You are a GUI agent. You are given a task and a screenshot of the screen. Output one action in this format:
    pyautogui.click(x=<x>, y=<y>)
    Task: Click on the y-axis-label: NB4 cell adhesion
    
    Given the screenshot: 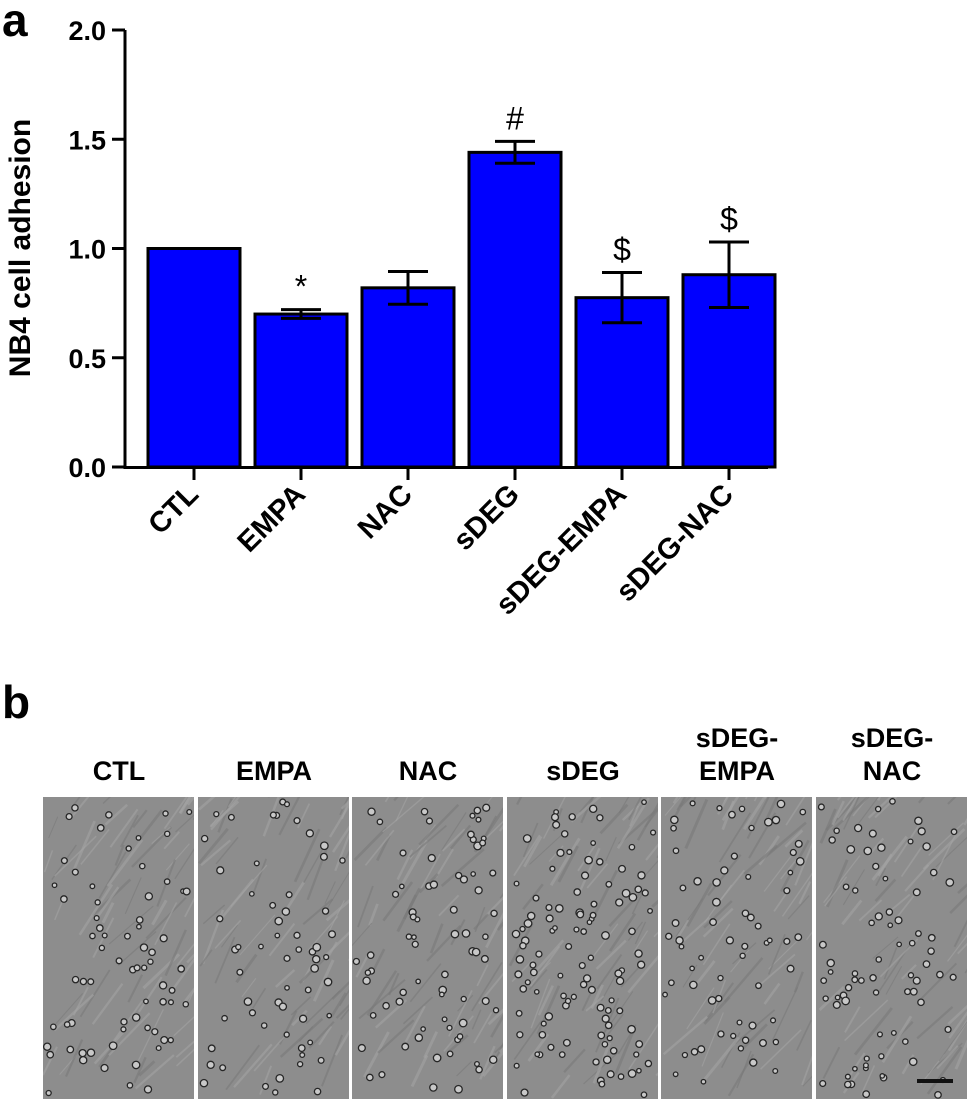 What is the action you would take?
    pyautogui.click(x=20, y=248)
    